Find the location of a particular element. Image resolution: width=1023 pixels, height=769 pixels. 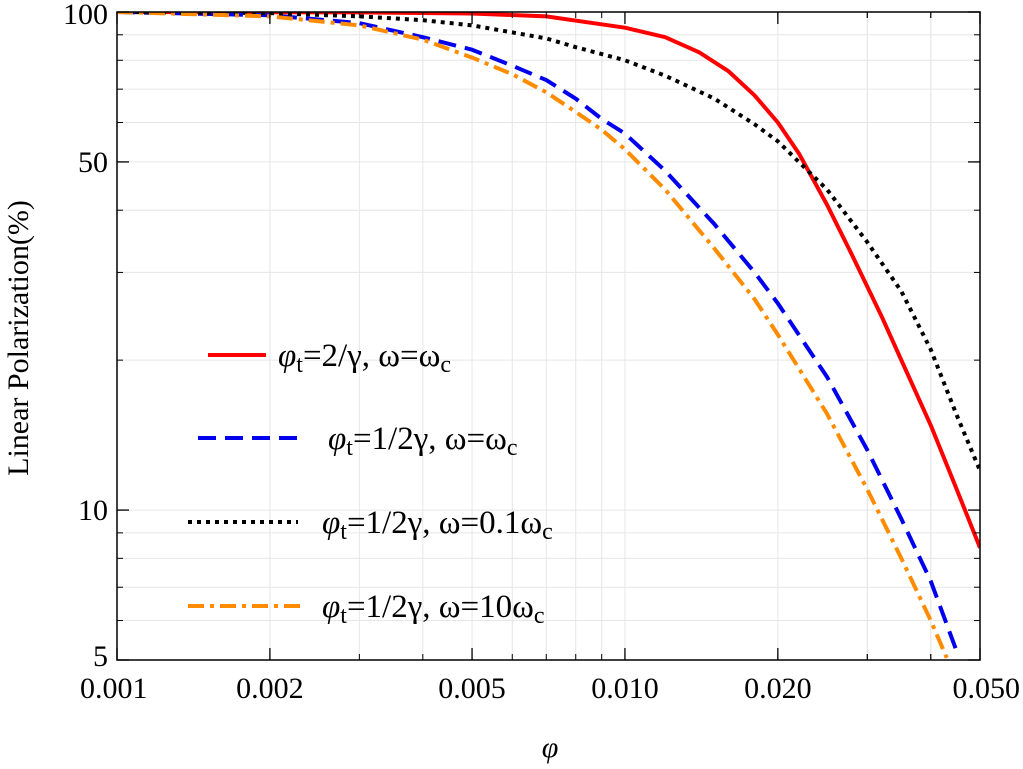

x-tick-label: 0.005 is located at coordinates (472, 688).